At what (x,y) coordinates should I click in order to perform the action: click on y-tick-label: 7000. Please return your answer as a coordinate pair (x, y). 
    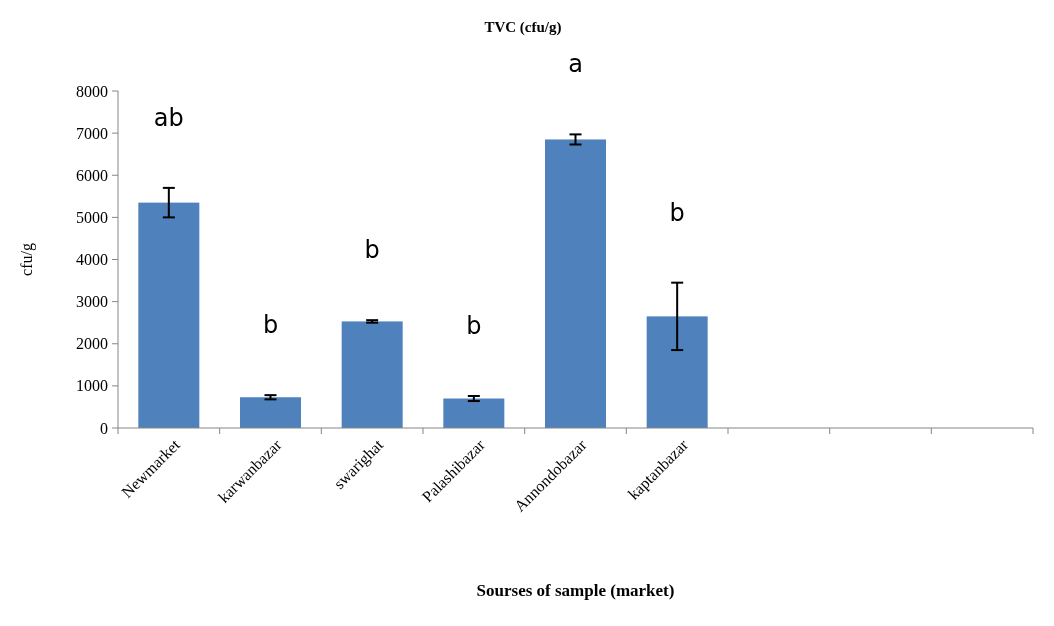
    Looking at the image, I should click on (92, 133).